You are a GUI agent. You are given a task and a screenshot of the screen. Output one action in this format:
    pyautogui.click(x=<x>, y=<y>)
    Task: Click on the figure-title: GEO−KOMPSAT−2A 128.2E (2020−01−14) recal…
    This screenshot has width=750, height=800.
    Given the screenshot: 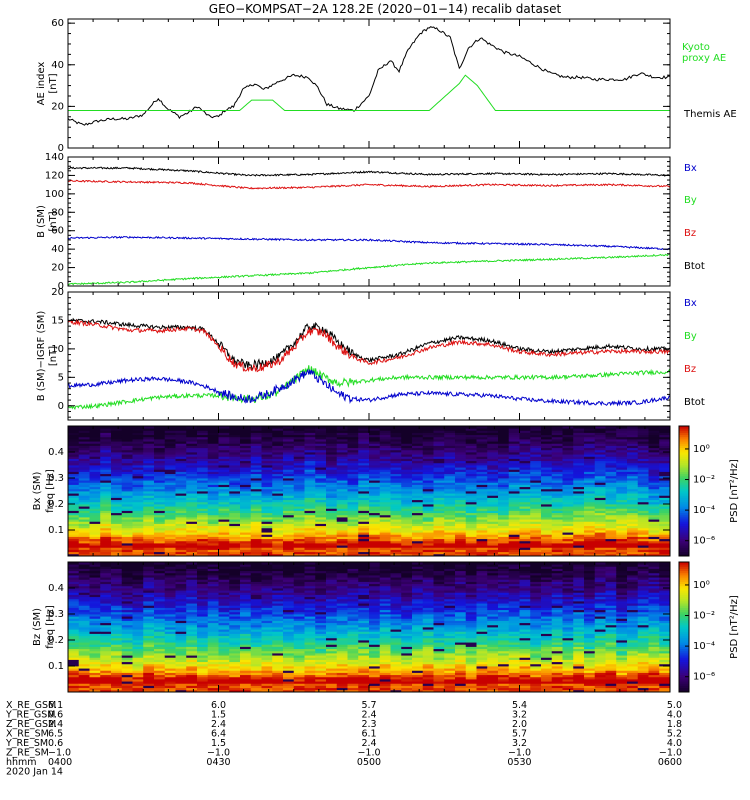 What is the action you would take?
    pyautogui.click(x=385, y=9)
    